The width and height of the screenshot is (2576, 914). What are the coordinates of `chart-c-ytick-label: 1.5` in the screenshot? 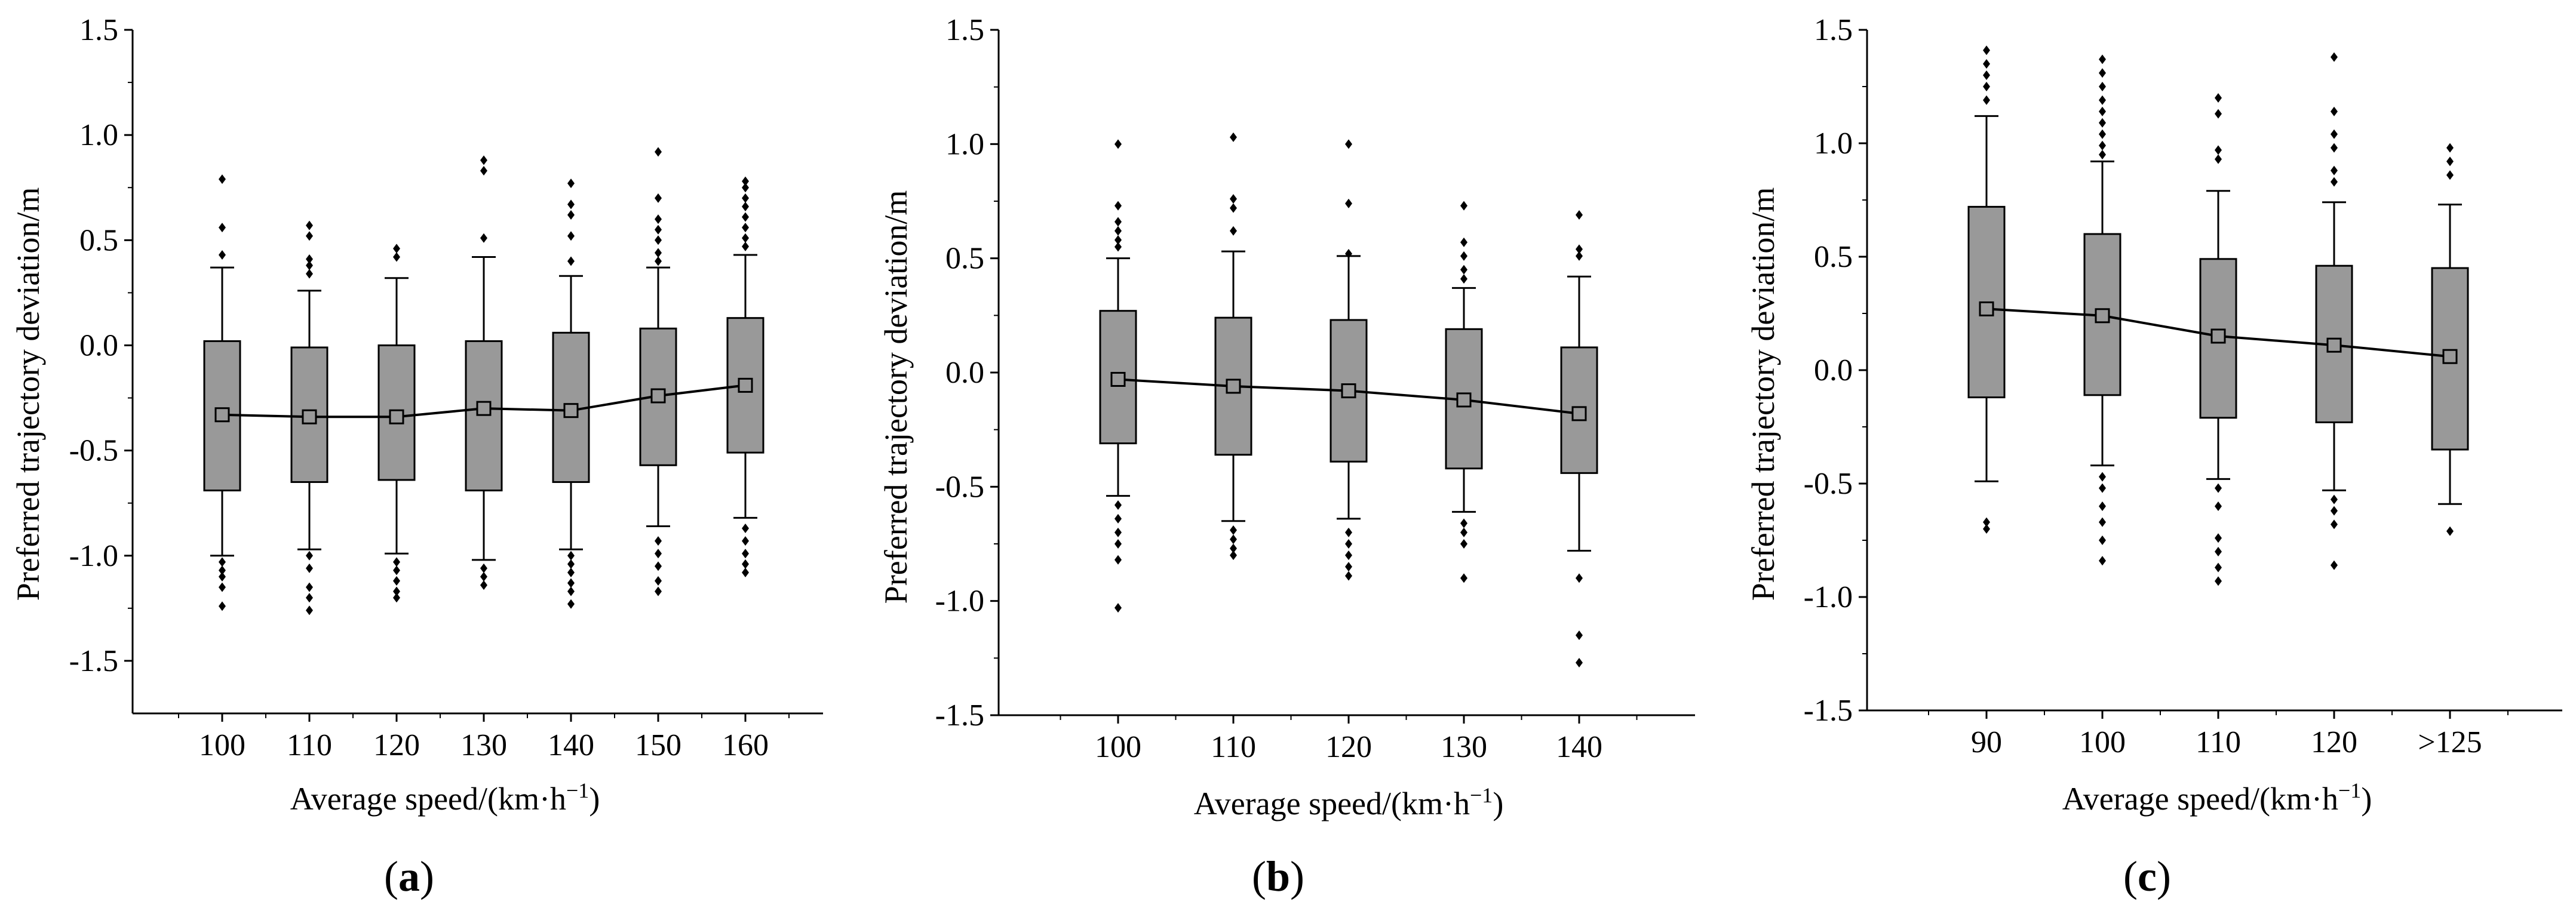 It's located at (1833, 30).